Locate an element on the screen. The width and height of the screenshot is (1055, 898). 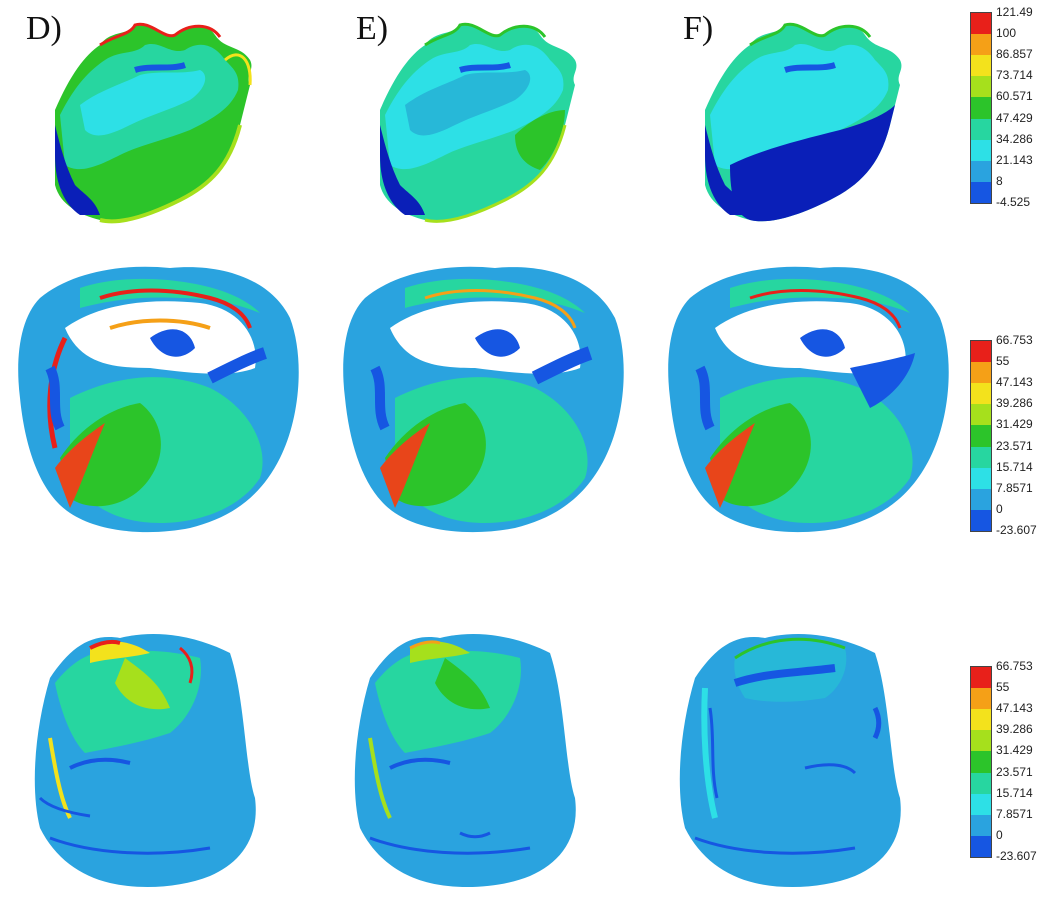
restoration-model-d is located at coordinates (153, 123).